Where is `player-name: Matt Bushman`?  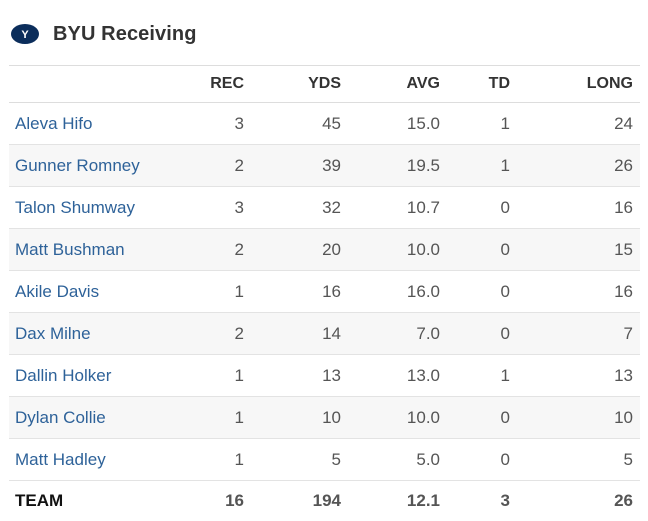 player-name: Matt Bushman is located at coordinates (90, 249).